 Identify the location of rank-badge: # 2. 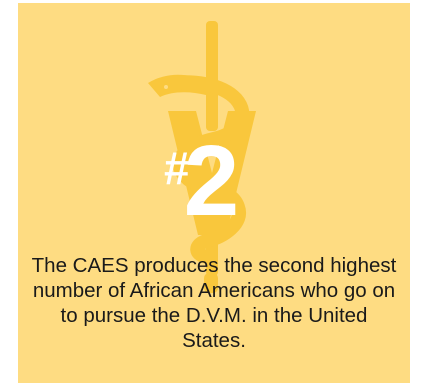
(239, 181).